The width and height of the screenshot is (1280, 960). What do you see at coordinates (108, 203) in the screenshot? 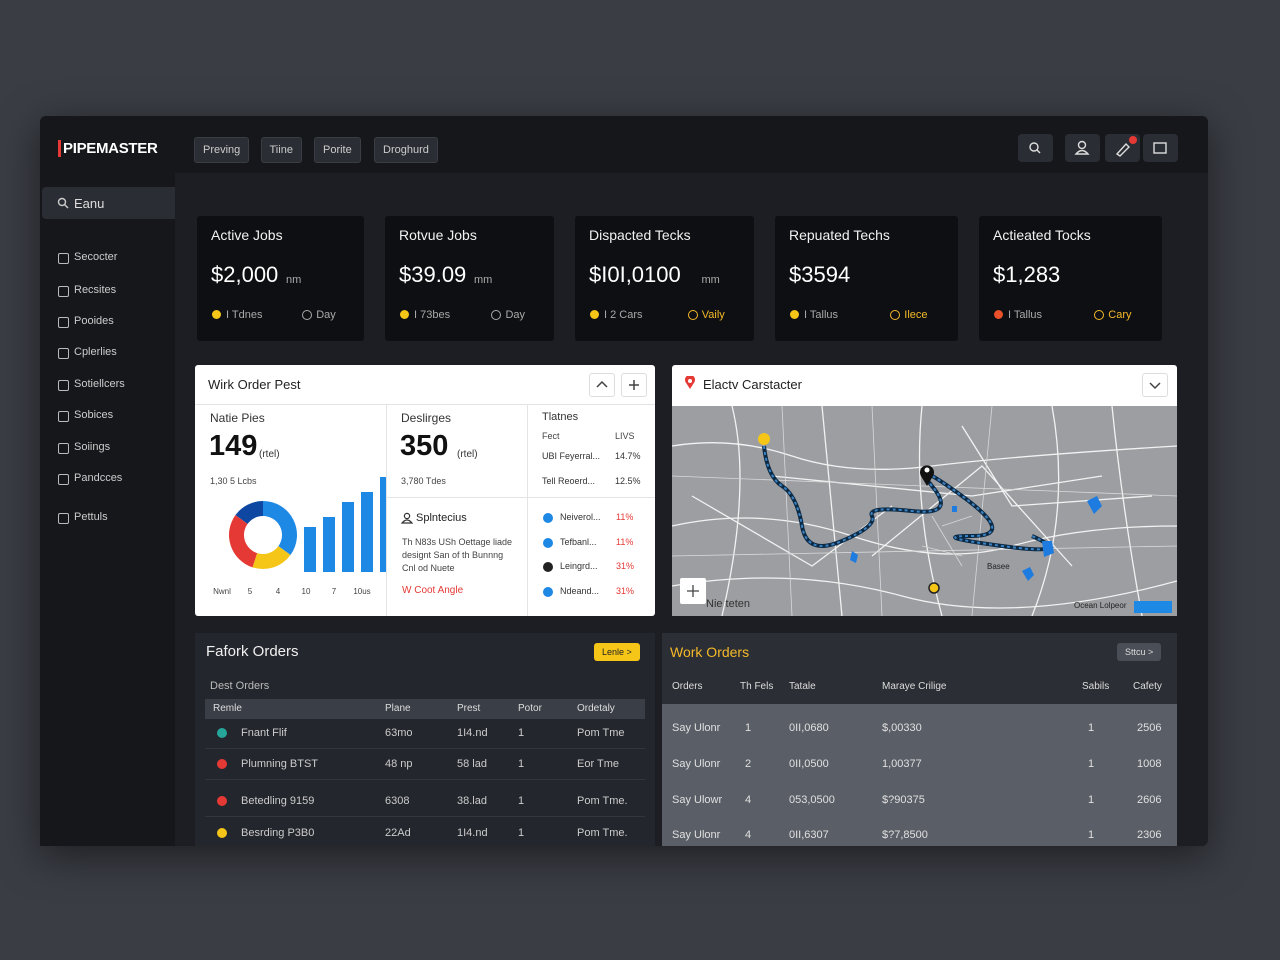
I see `search-box` at bounding box center [108, 203].